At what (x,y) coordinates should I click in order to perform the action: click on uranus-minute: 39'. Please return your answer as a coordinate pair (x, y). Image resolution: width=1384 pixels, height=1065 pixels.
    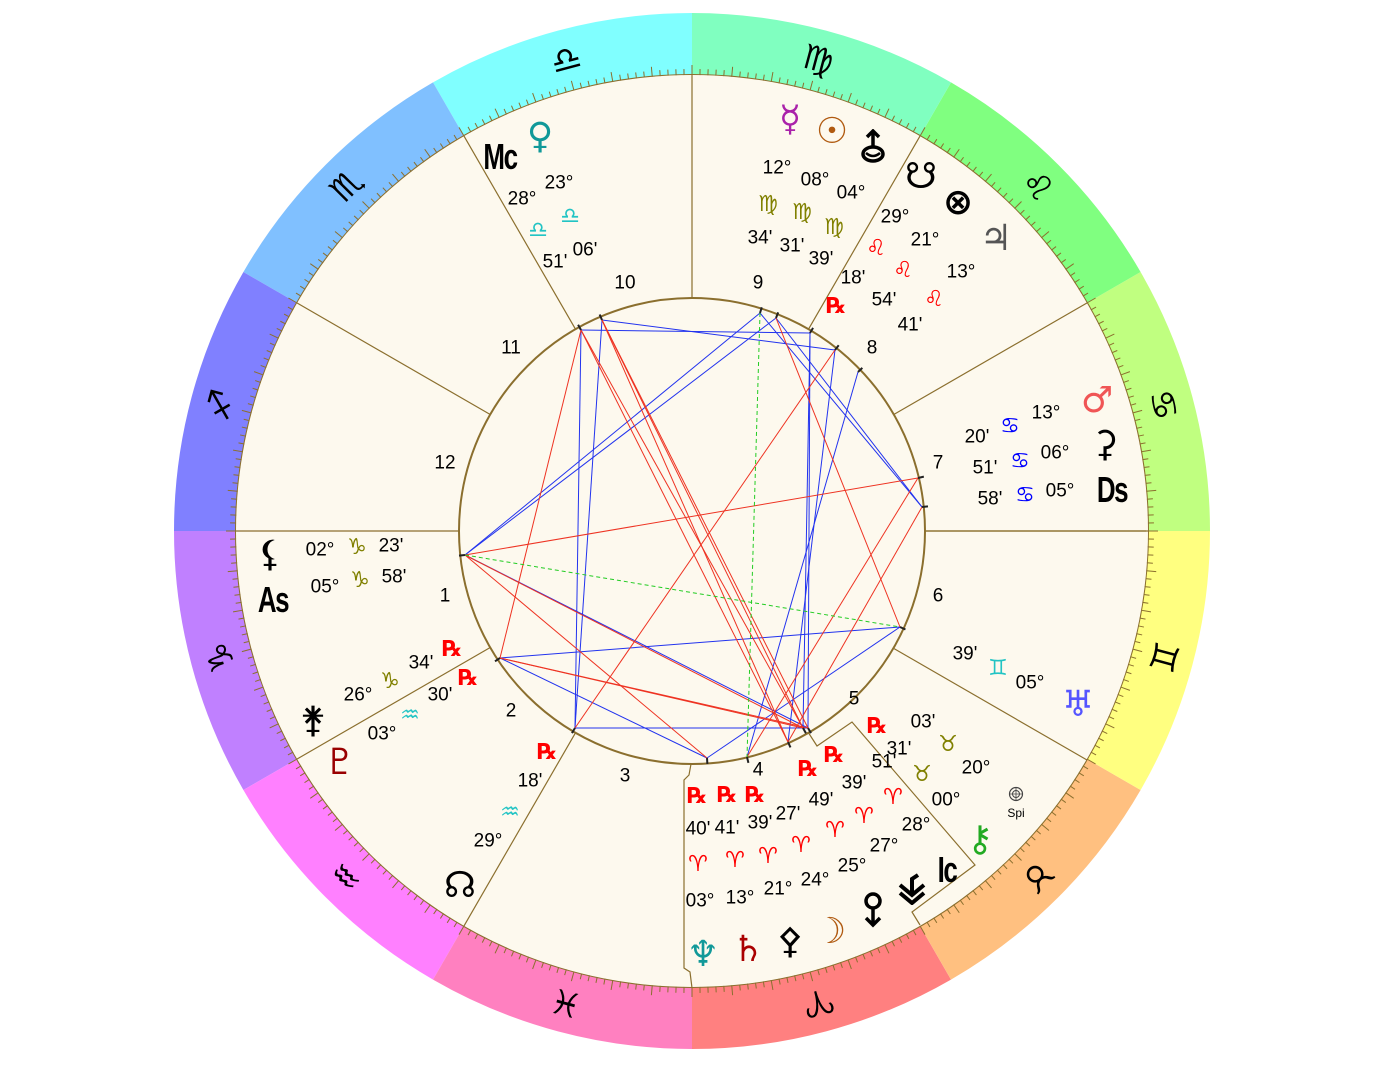
    Looking at the image, I should click on (965, 654).